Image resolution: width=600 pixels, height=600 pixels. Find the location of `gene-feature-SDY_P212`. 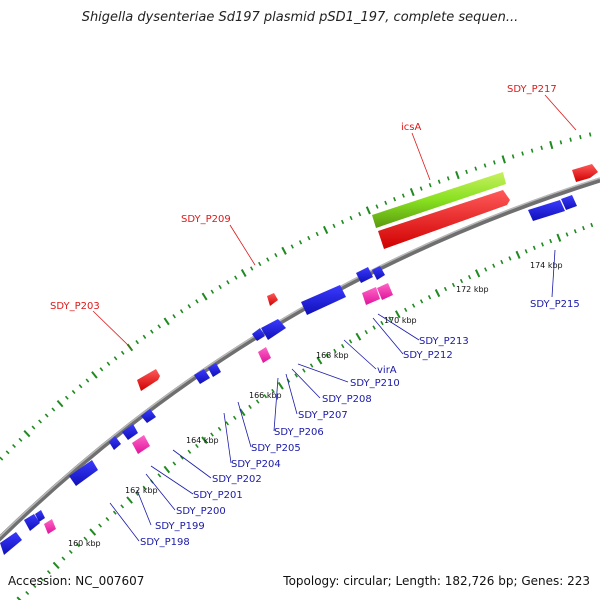

gene-feature-SDY_P212 is located at coordinates (364, 275).